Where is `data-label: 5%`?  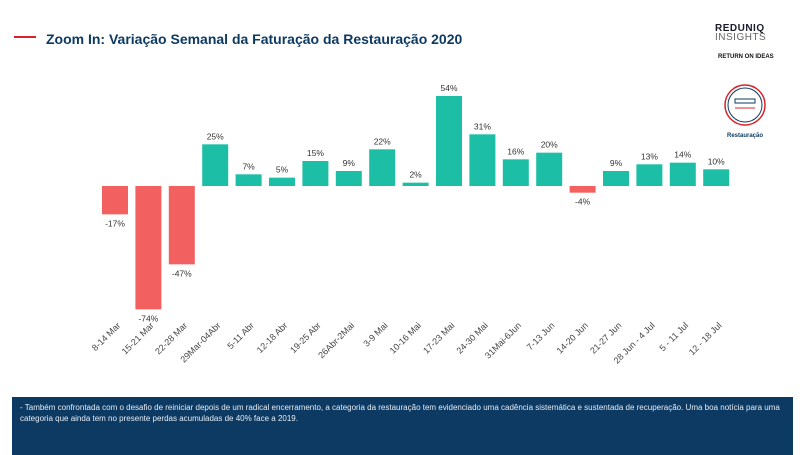 data-label: 5% is located at coordinates (282, 170).